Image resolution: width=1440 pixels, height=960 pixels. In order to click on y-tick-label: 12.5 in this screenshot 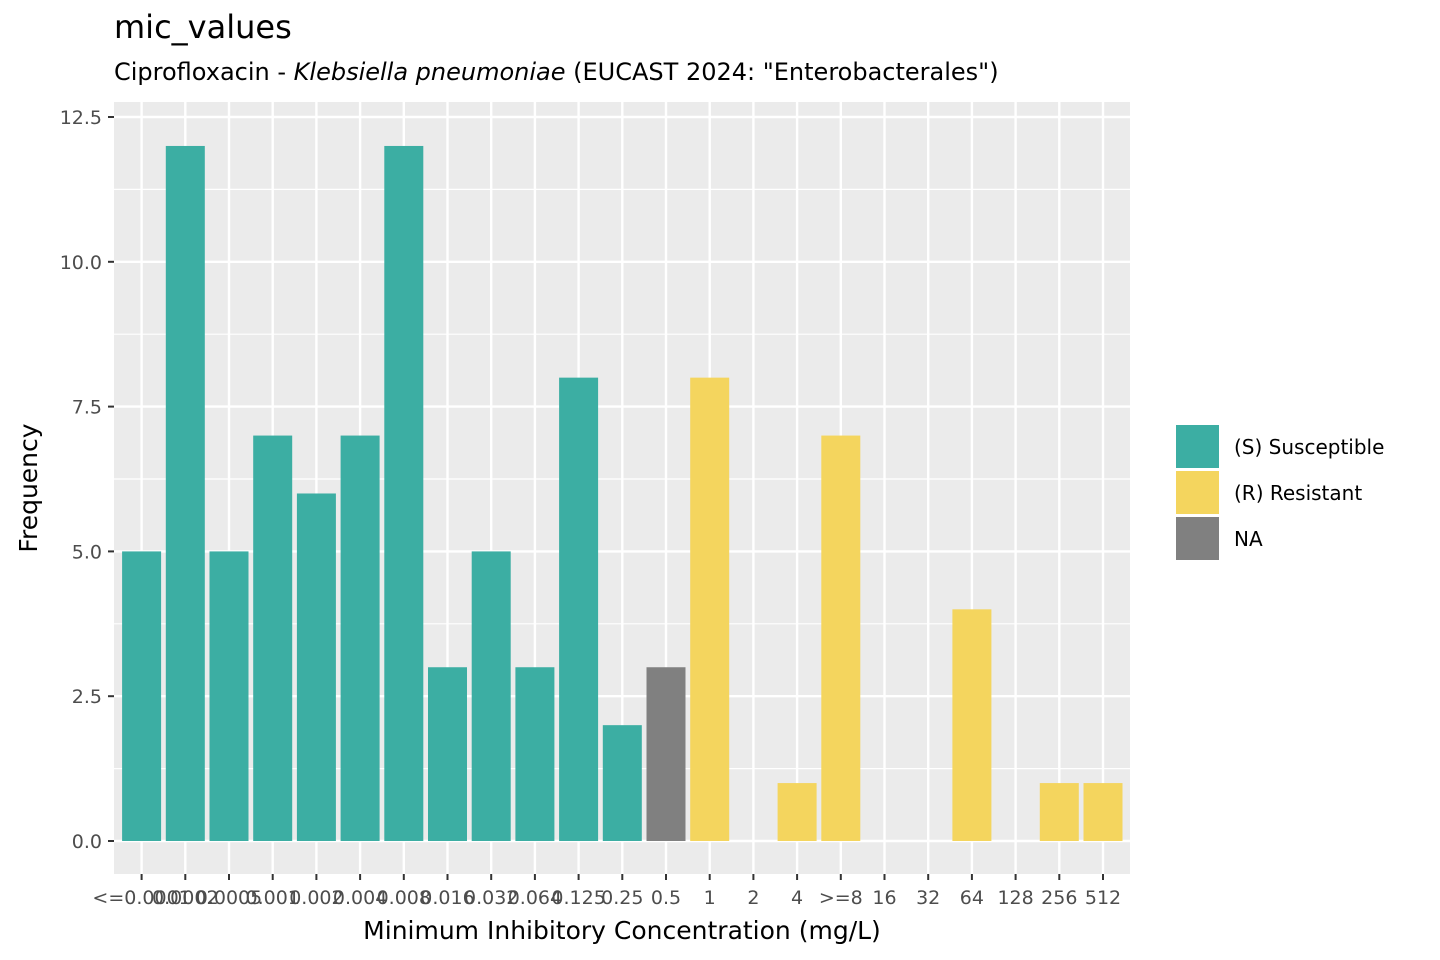, I will do `click(81, 118)`.